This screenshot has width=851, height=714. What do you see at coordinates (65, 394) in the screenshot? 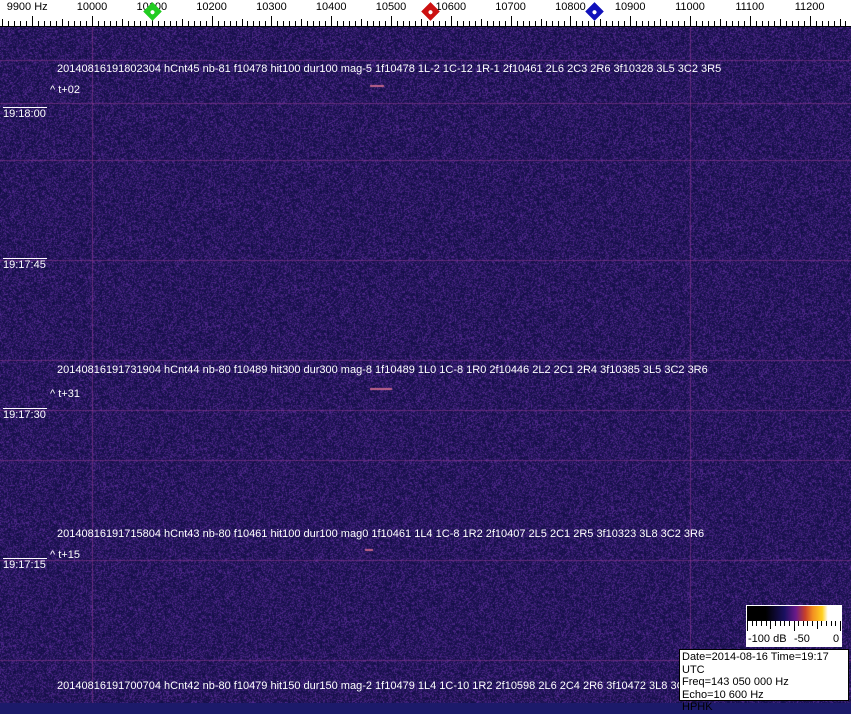
I see `event-offset: ^ t+31` at bounding box center [65, 394].